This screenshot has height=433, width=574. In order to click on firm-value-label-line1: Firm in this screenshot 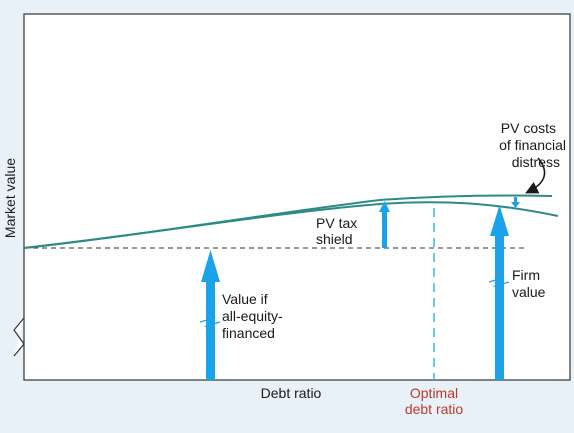, I will do `click(526, 275)`.